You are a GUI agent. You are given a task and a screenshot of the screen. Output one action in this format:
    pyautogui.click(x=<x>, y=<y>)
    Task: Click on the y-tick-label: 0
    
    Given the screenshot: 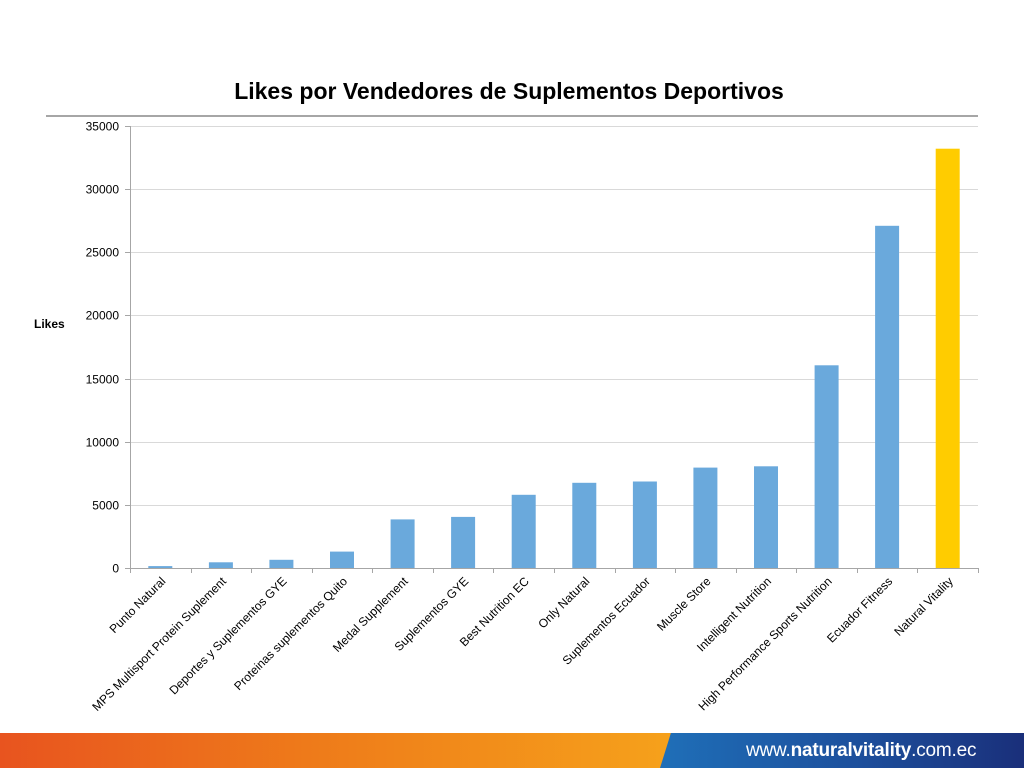 What is the action you would take?
    pyautogui.click(x=115, y=569)
    